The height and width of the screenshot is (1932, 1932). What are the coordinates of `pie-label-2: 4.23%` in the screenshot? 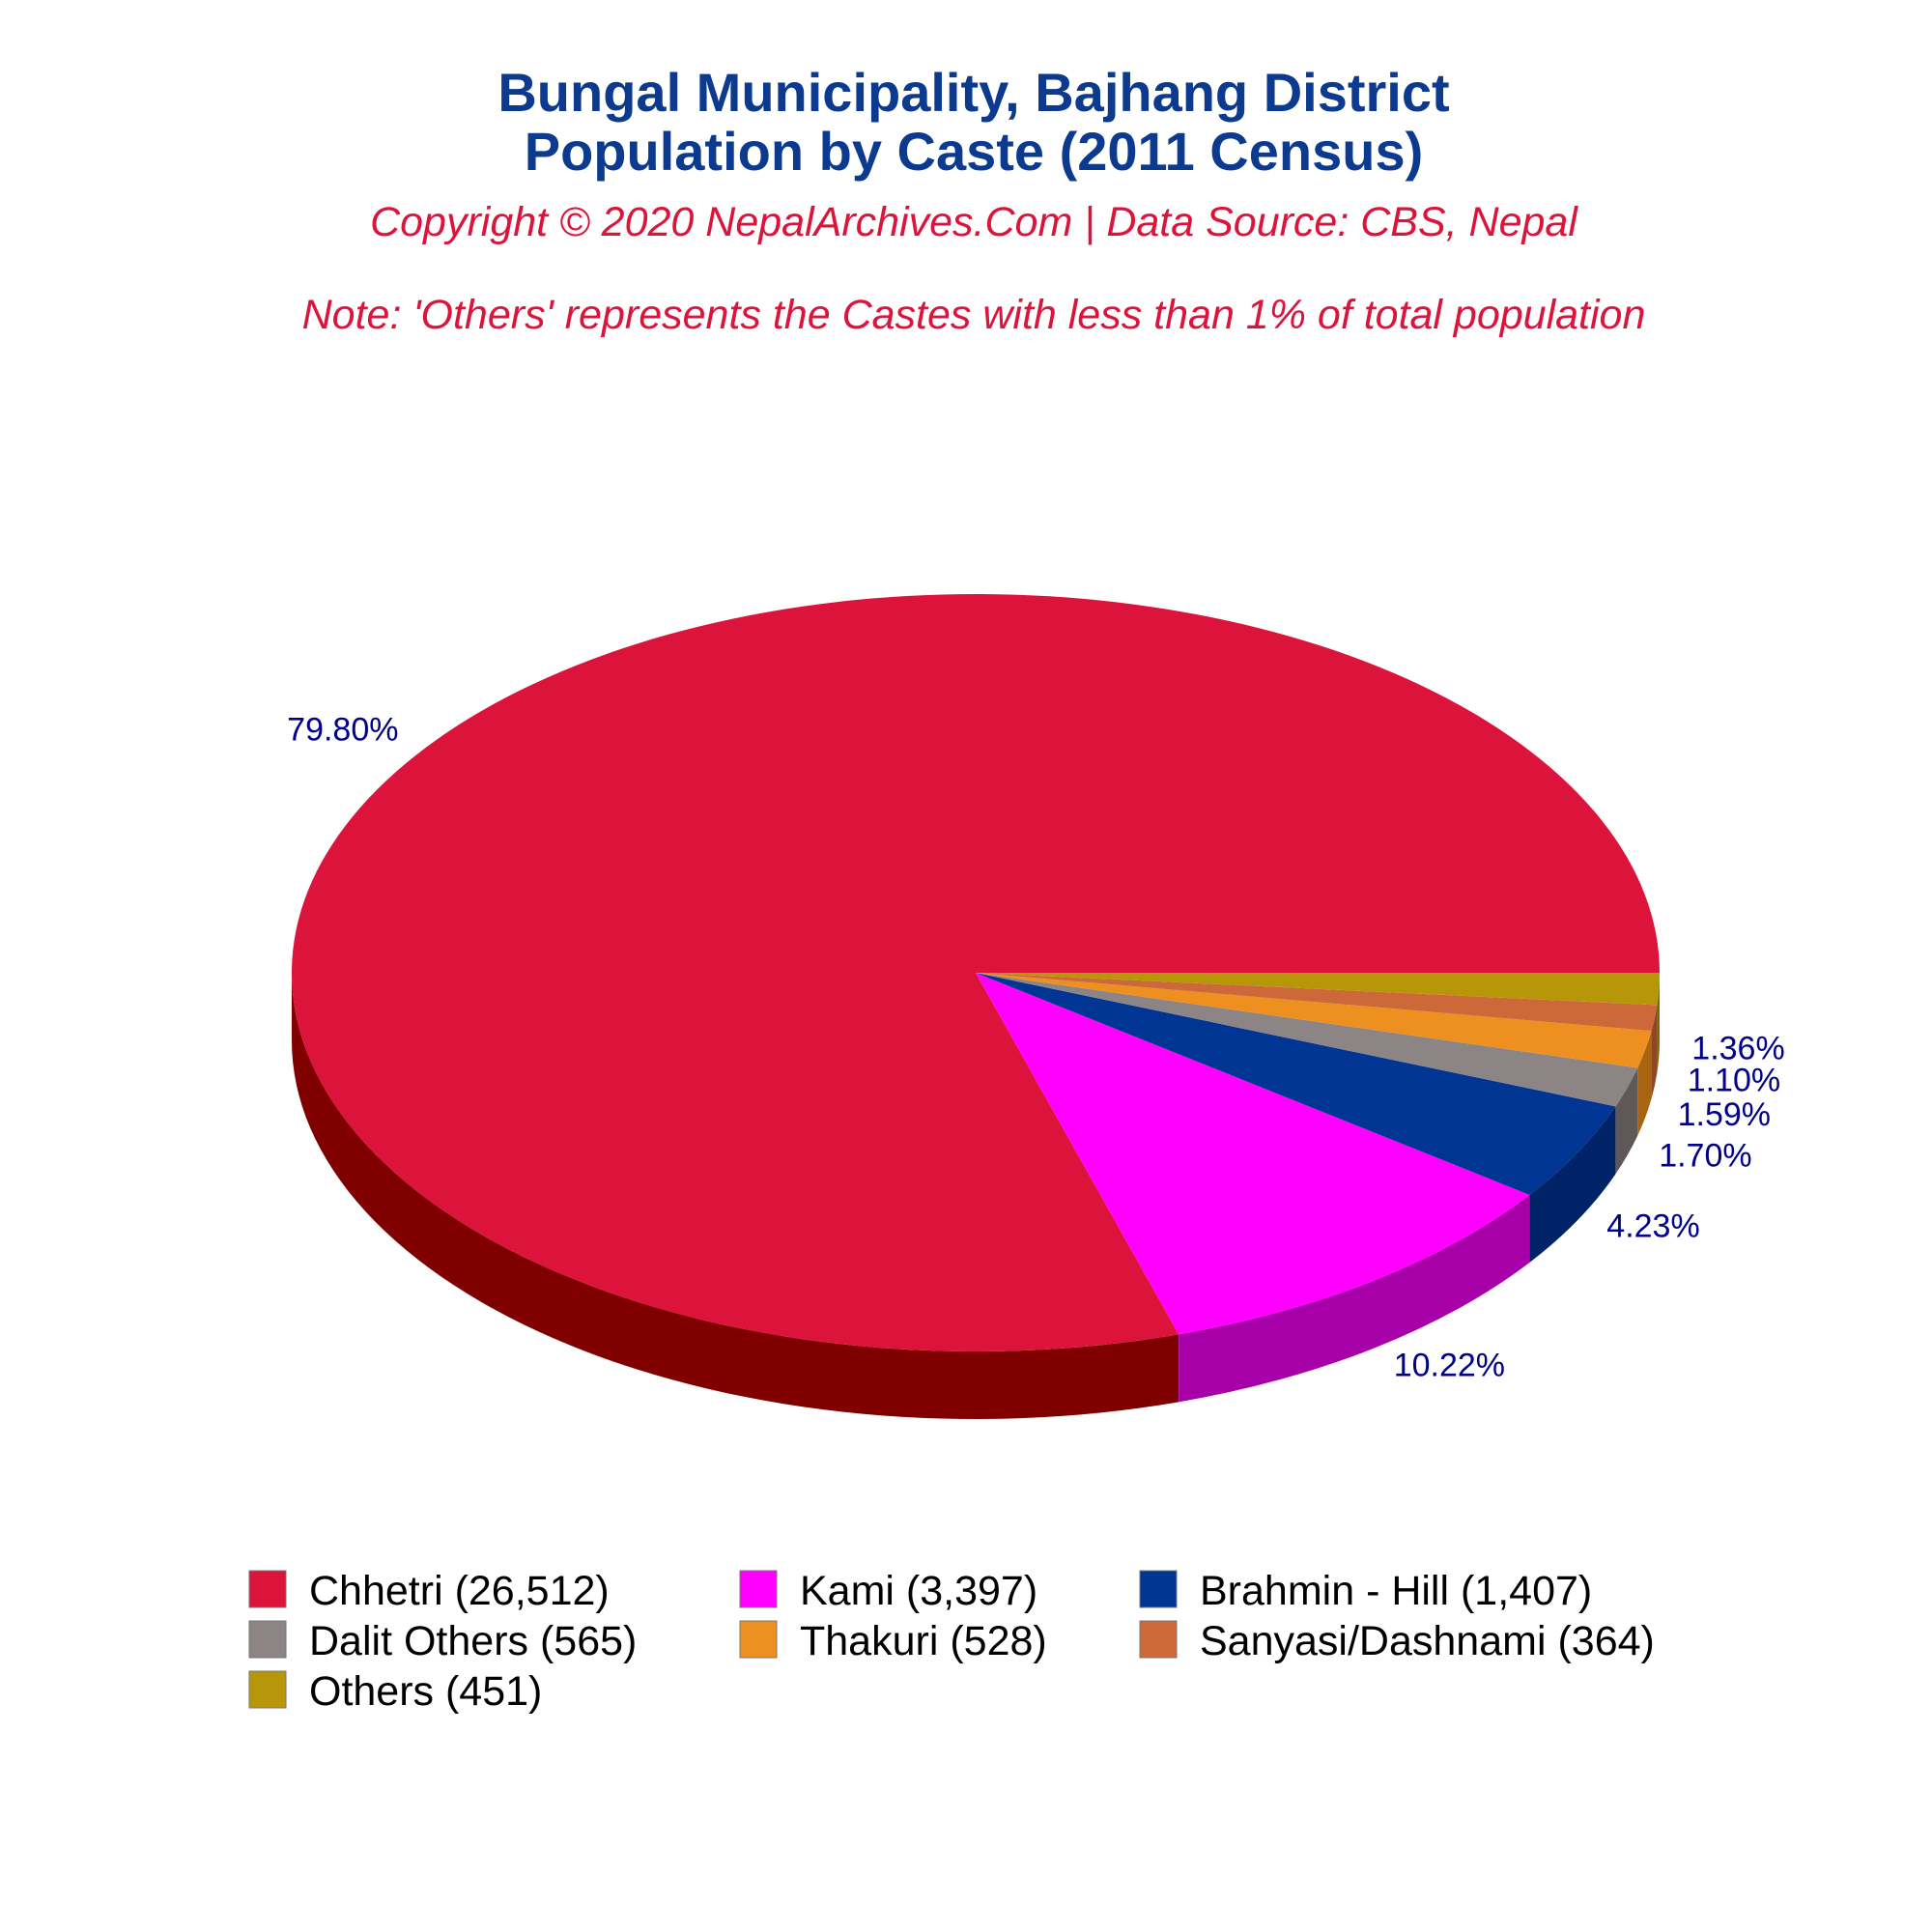 It's located at (1652, 1226).